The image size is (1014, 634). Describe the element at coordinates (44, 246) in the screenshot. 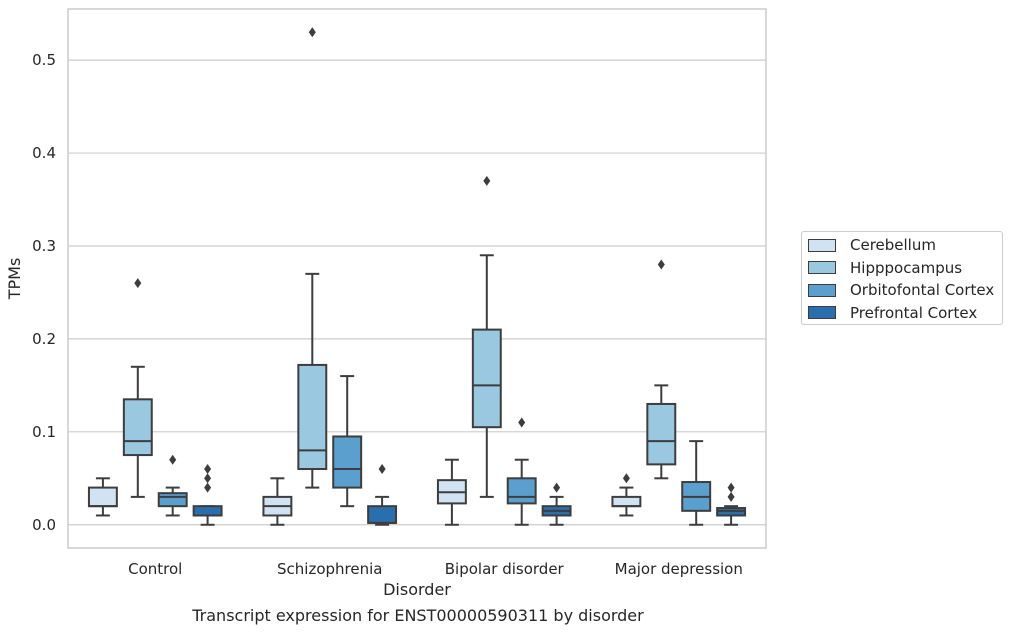

I see `y-tick-label: 0.3` at that location.